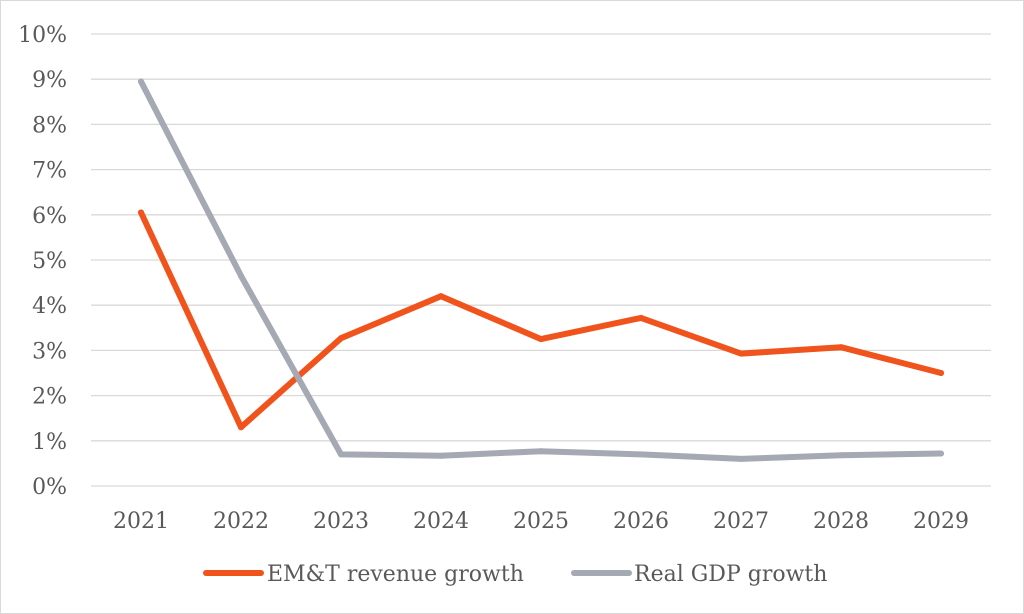 This screenshot has height=614, width=1024. Describe the element at coordinates (941, 521) in the screenshot. I see `x-tick-label: 2029` at that location.